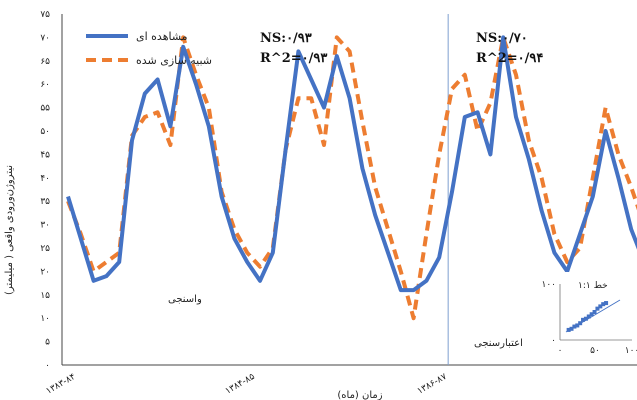  Describe the element at coordinates (61, 384) in the screenshot. I see `x-tick-label: ۱۳۸۳-۸۴` at that location.